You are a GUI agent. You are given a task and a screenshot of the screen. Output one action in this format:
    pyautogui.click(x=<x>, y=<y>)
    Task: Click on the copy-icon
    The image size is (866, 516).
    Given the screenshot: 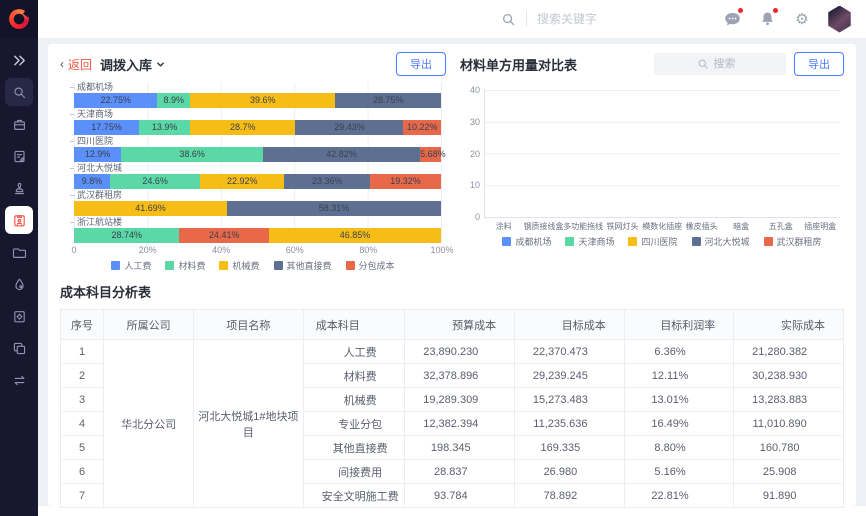 What is the action you would take?
    pyautogui.click(x=19, y=348)
    